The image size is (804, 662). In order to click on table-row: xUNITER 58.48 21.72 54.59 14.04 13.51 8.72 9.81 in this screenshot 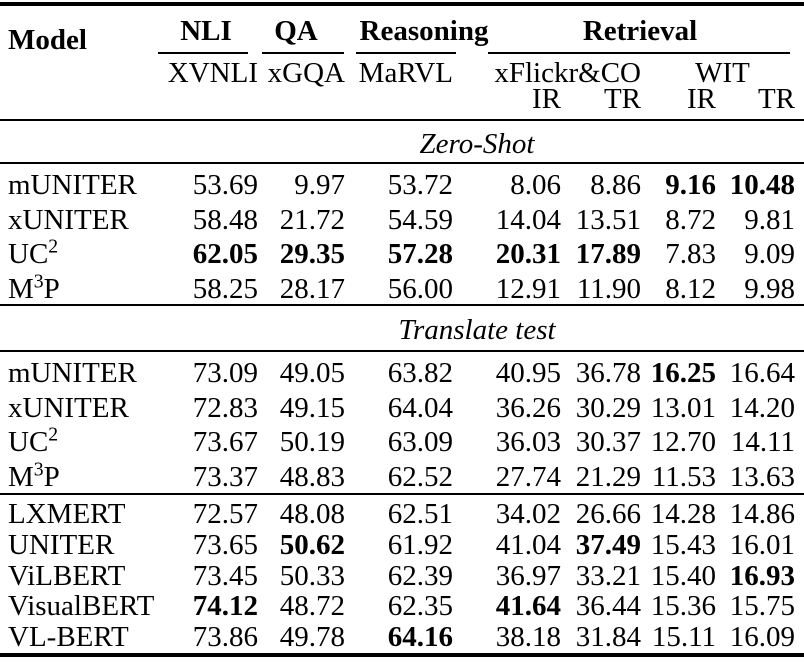, I will do `click(402, 220)`.